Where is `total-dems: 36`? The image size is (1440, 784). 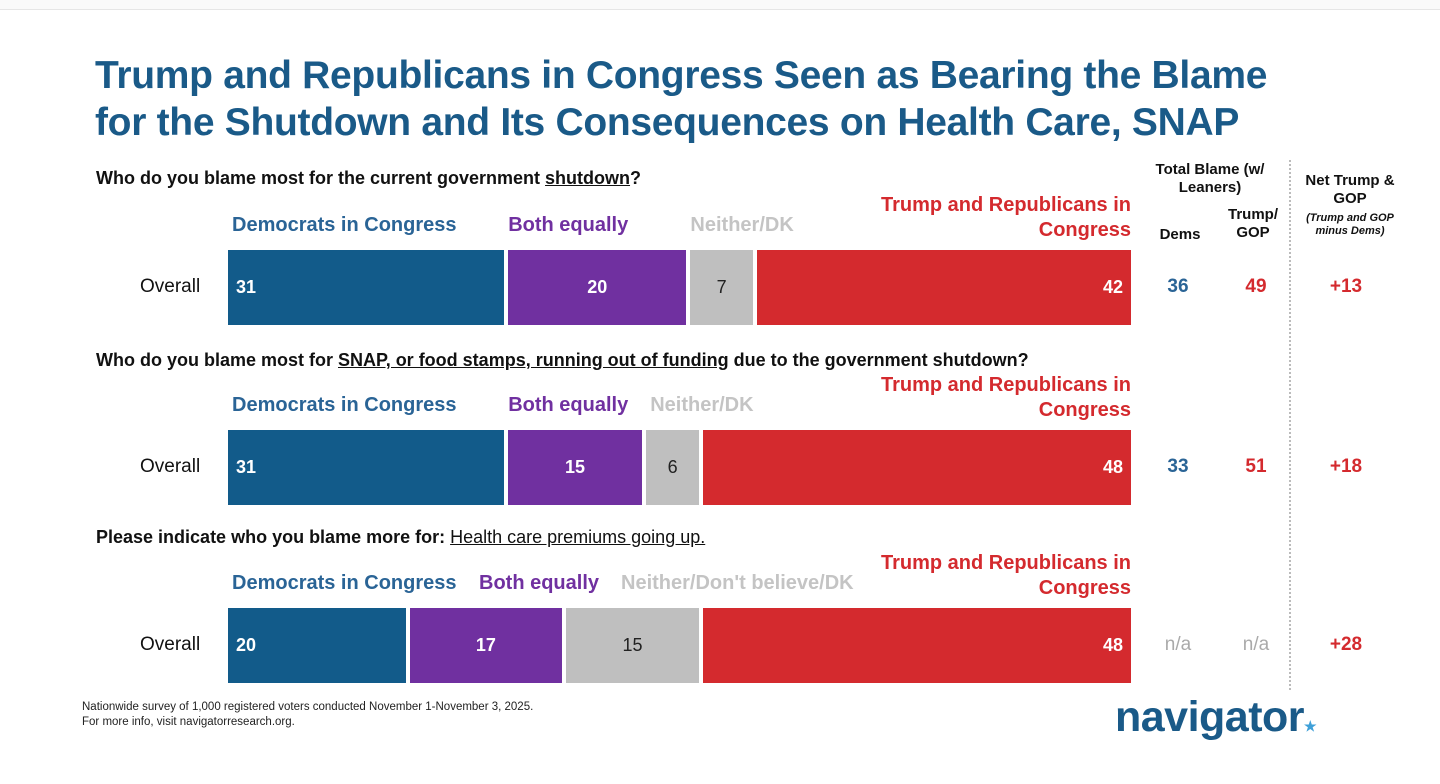 total-dems: 36 is located at coordinates (1178, 286).